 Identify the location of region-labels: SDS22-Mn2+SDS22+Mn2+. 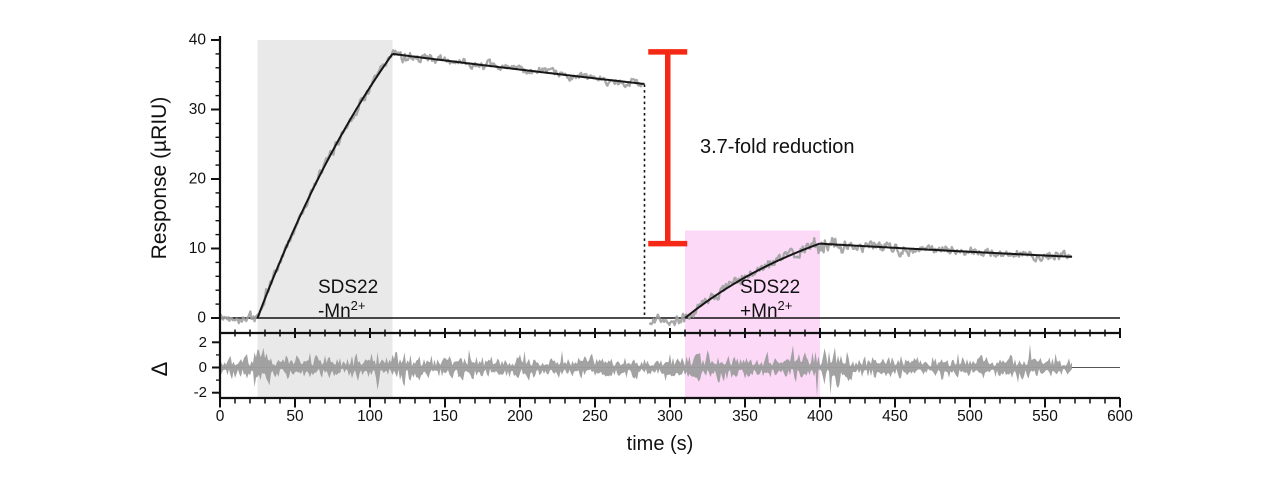
(559, 299).